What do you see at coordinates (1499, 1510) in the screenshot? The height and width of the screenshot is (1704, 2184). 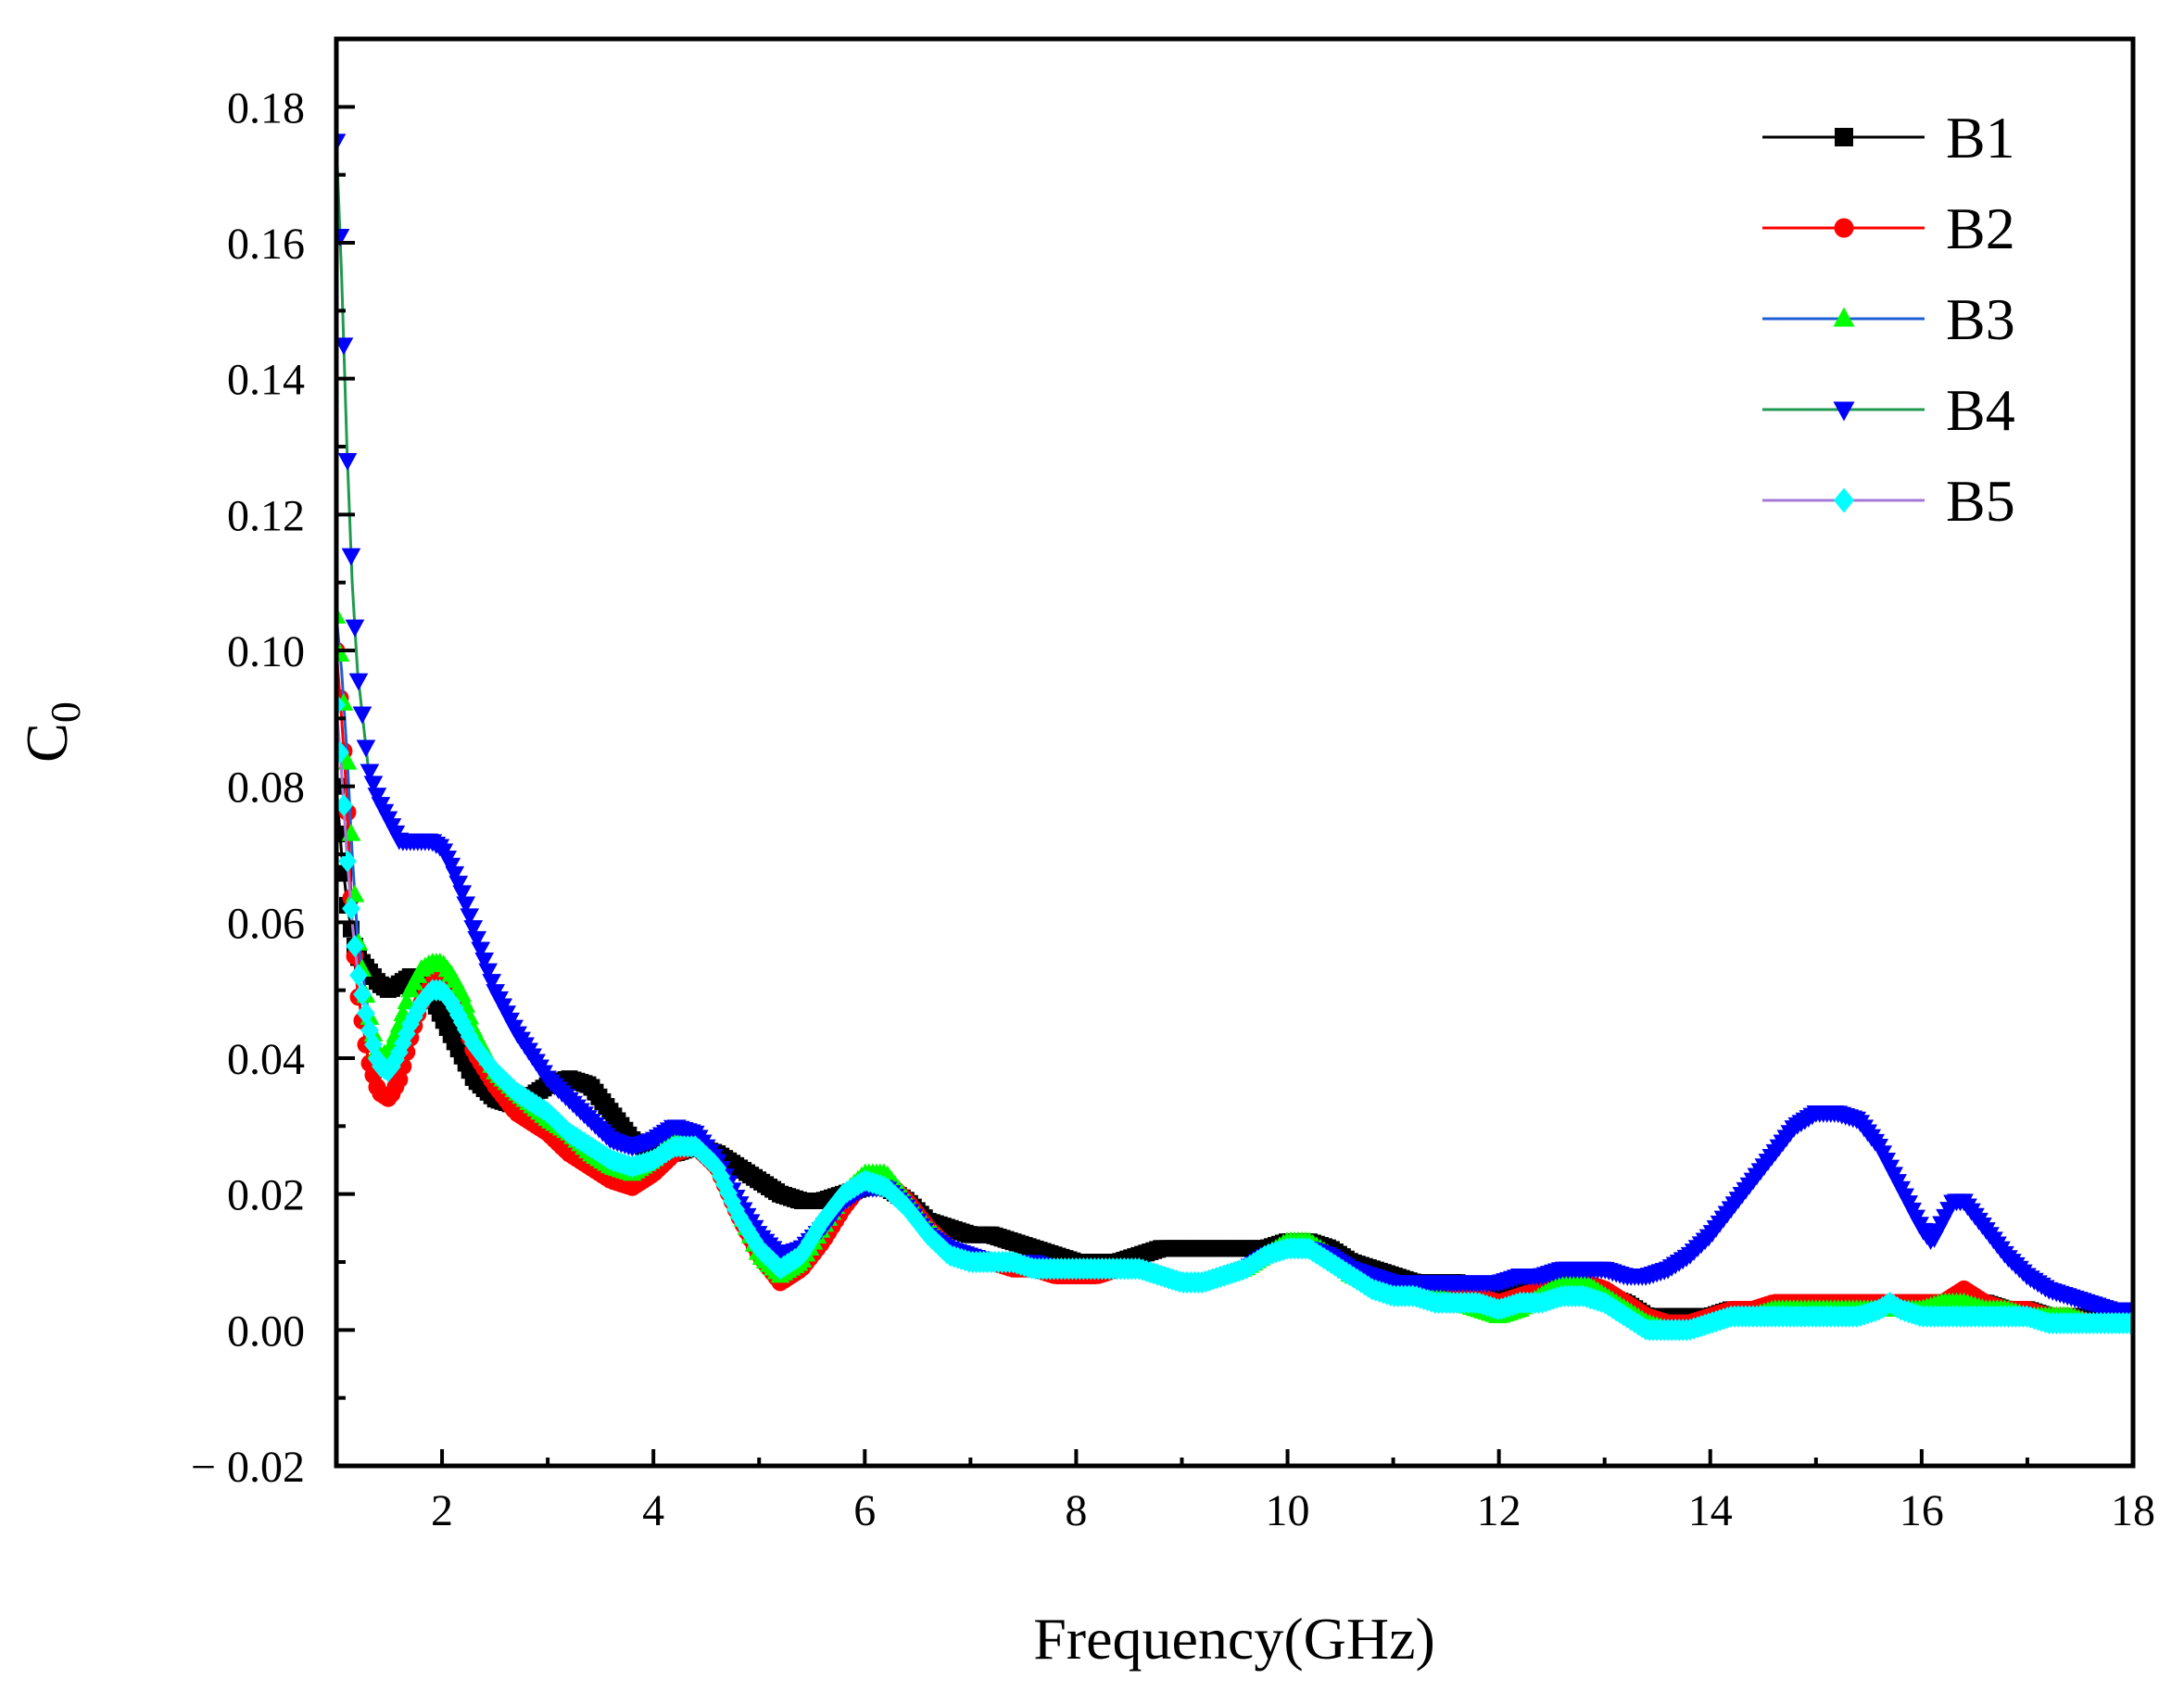 I see `x-tick-label: 12` at bounding box center [1499, 1510].